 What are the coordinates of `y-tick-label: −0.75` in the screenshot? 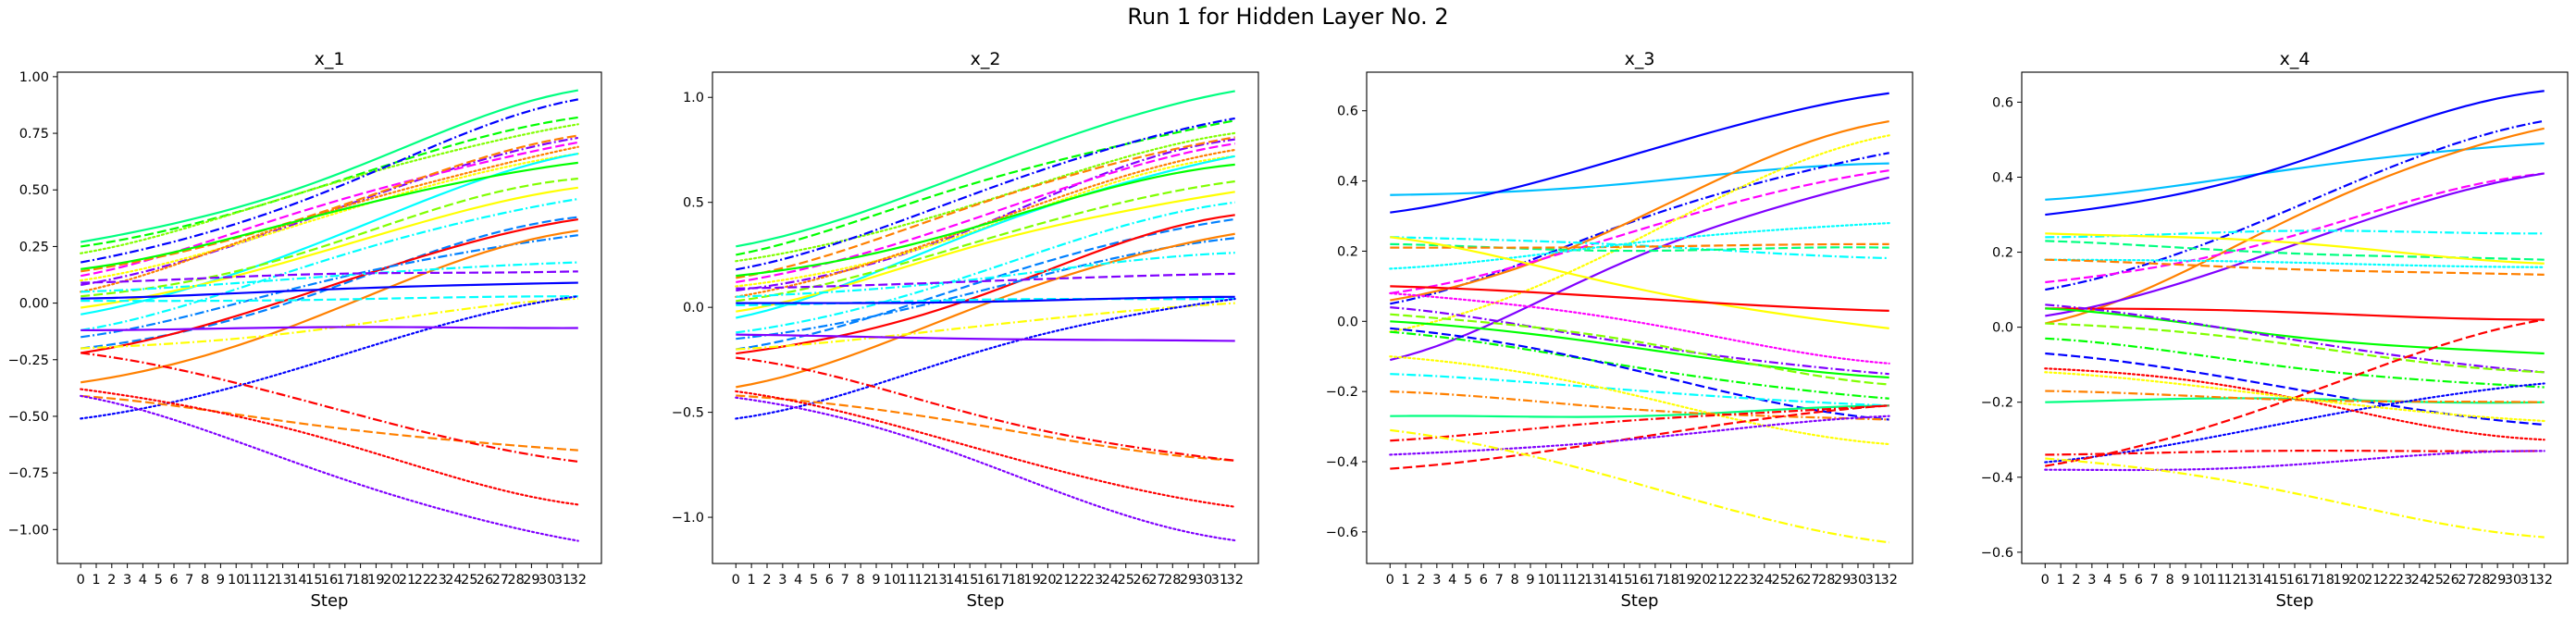 It's located at (28, 473).